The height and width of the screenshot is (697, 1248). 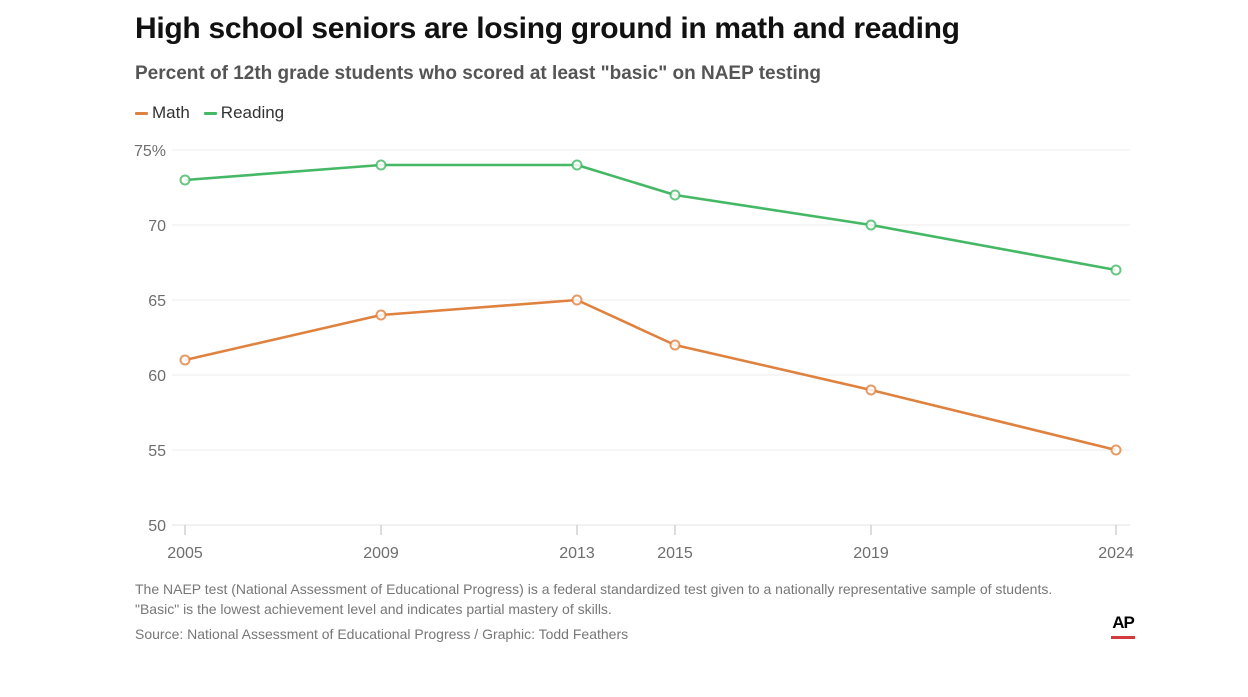 I want to click on y-axis-ticks: 50 55 60 65 70 75%, so click(x=150, y=339).